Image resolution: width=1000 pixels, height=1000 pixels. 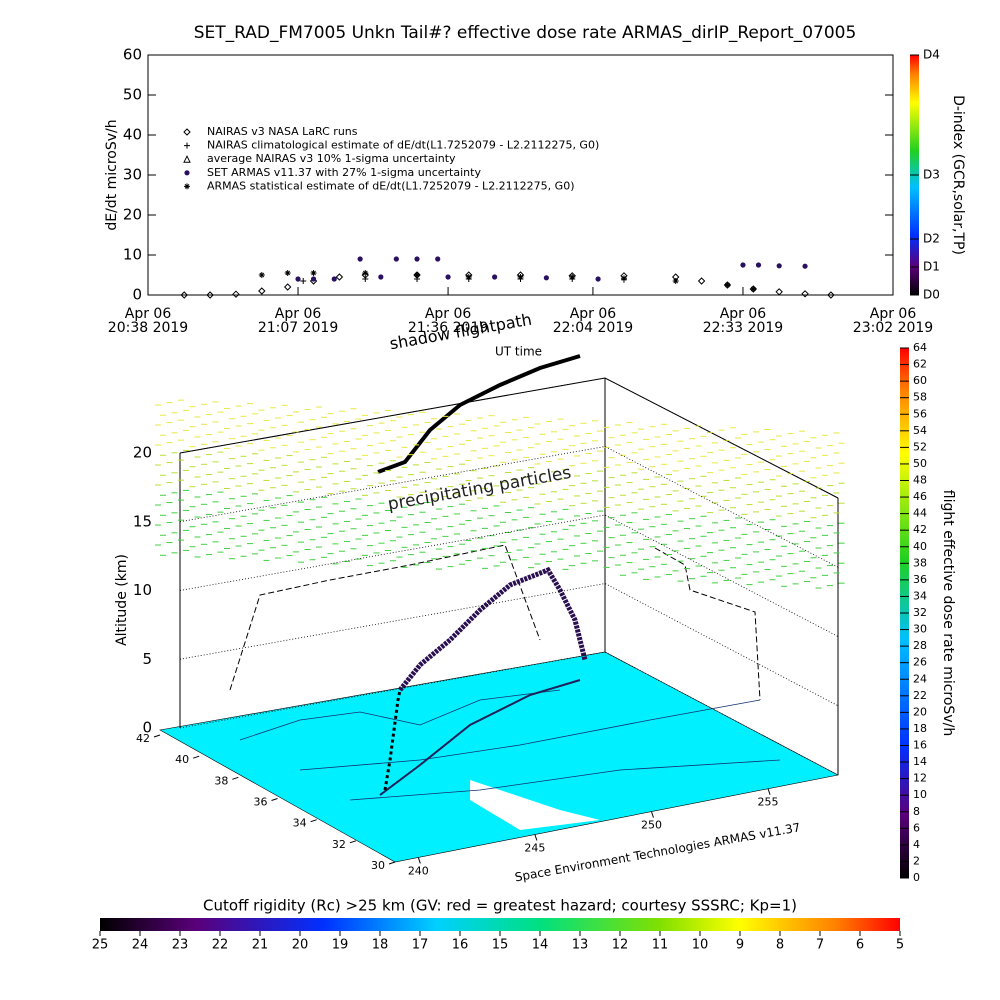 What do you see at coordinates (392, 740) in the screenshot?
I see `ascent` at bounding box center [392, 740].